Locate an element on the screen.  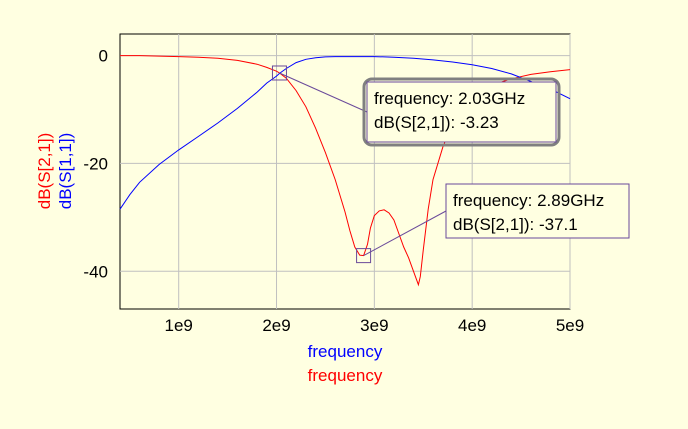
marker-value-label: dB(S[2,1]): -37.1 is located at coordinates (515, 224).